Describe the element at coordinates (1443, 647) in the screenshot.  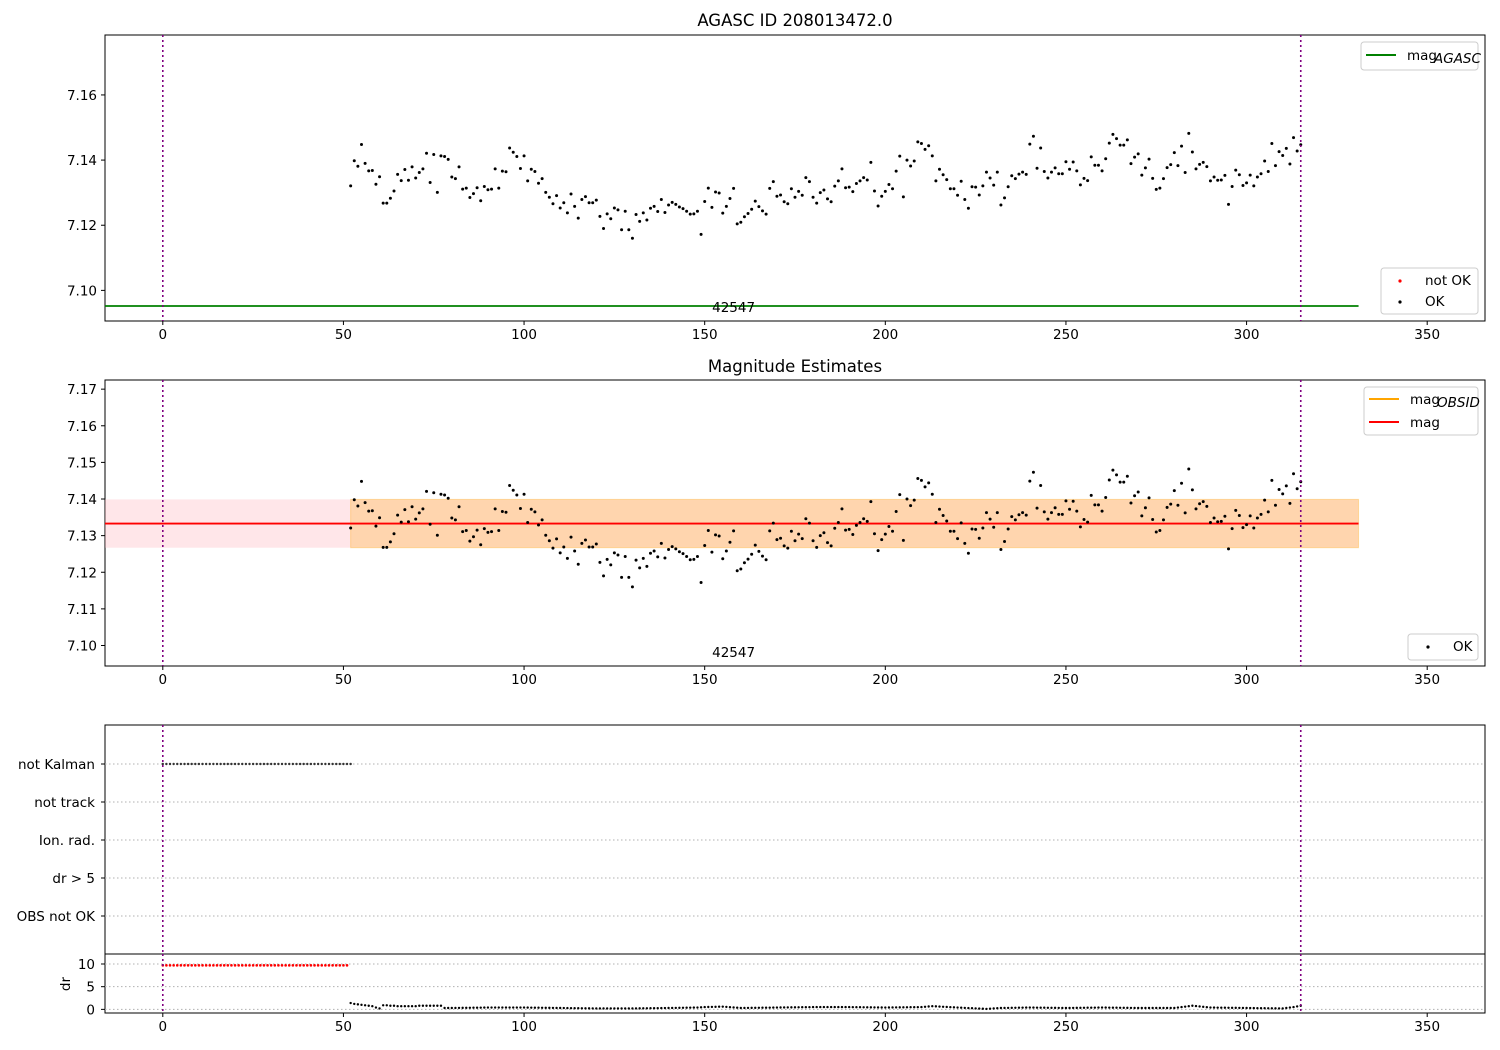
I see `legend-bottom-box` at that location.